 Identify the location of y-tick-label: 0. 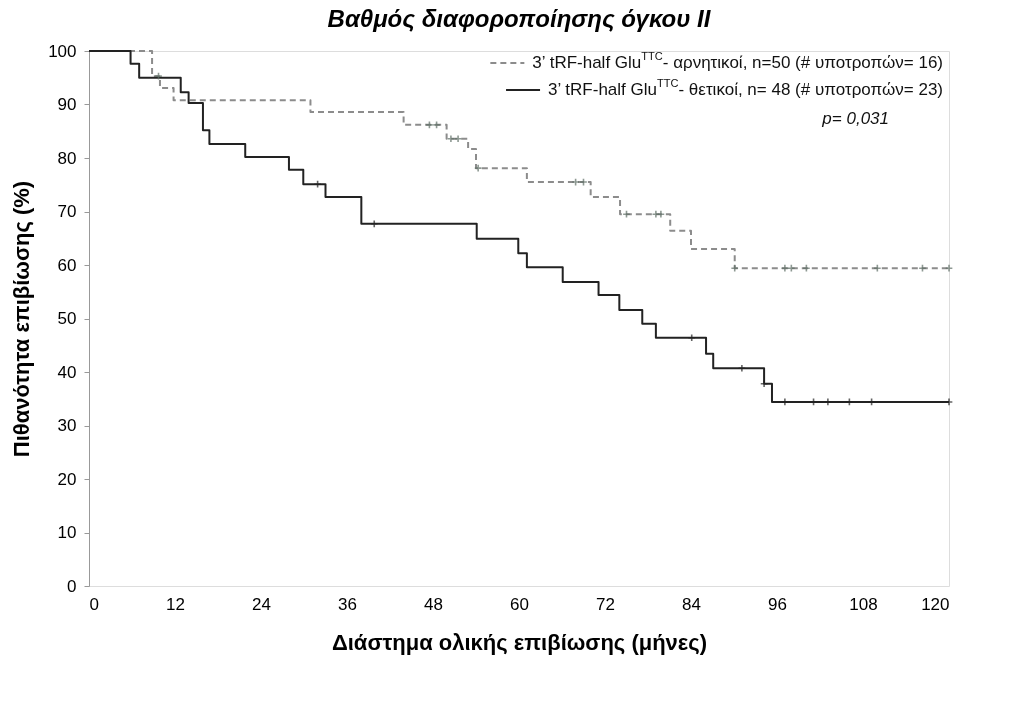
(72, 586).